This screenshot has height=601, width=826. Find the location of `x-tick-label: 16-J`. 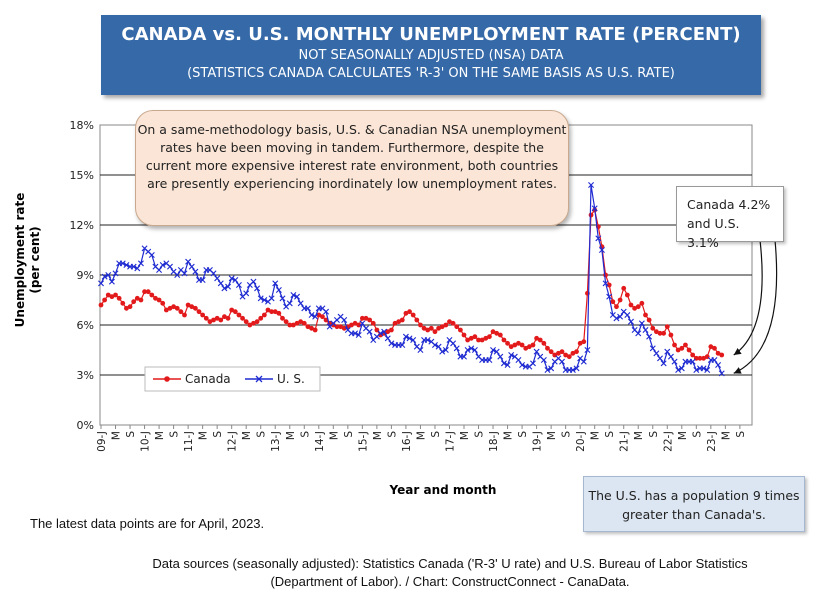

x-tick-label: 16-J is located at coordinates (407, 441).